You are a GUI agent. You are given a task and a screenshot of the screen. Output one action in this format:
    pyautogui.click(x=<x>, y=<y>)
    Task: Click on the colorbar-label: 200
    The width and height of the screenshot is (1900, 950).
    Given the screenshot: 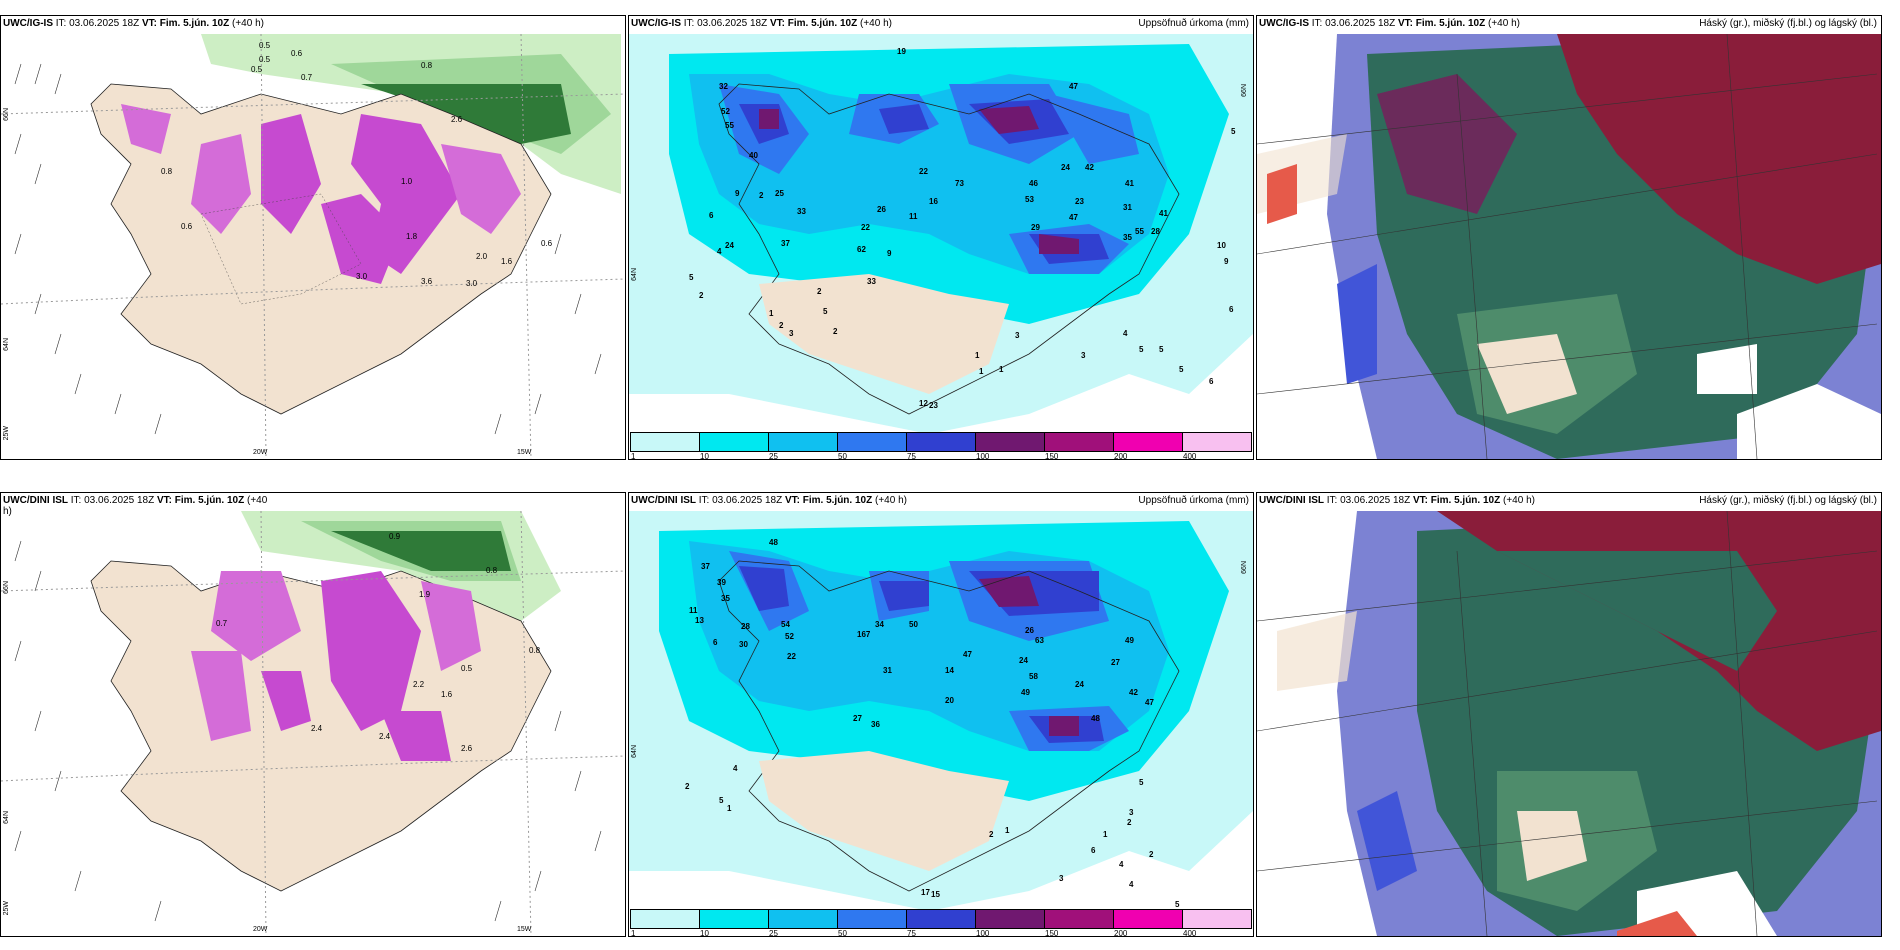 What is the action you would take?
    pyautogui.click(x=1121, y=456)
    